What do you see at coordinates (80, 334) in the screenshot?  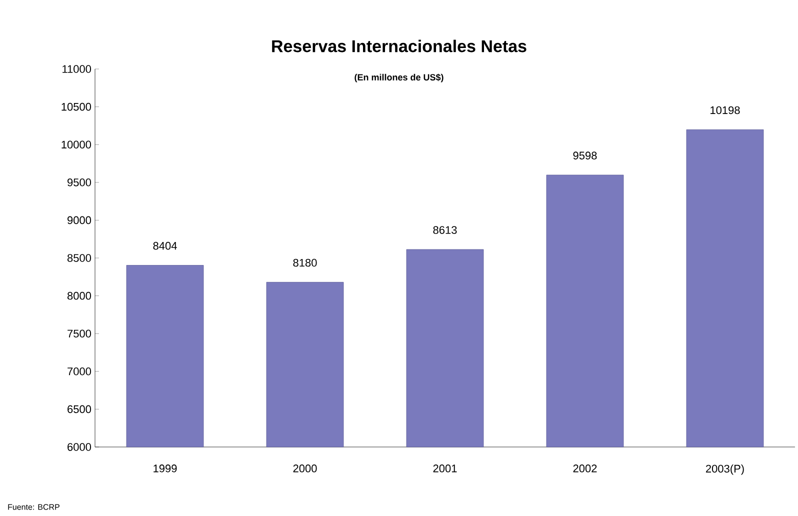 I see `y-tick-label: 7500` at bounding box center [80, 334].